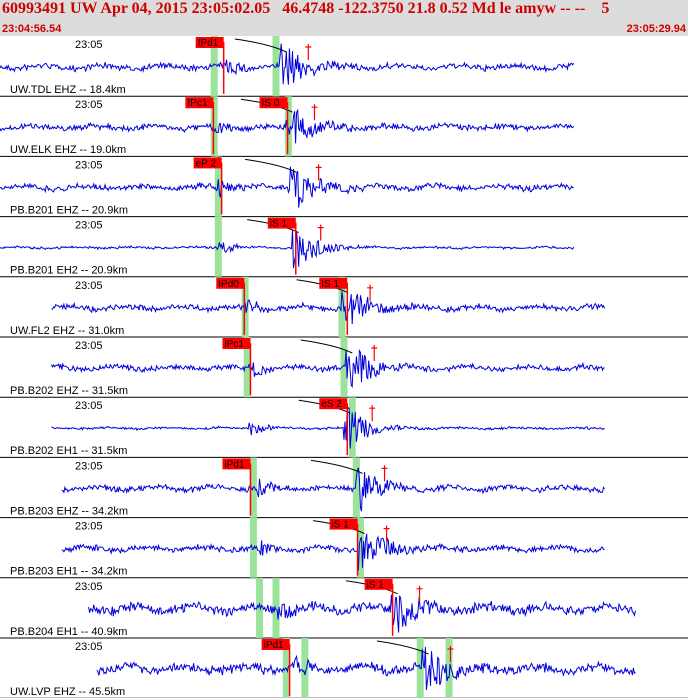  I want to click on pick-label: IS 0, so click(271, 103).